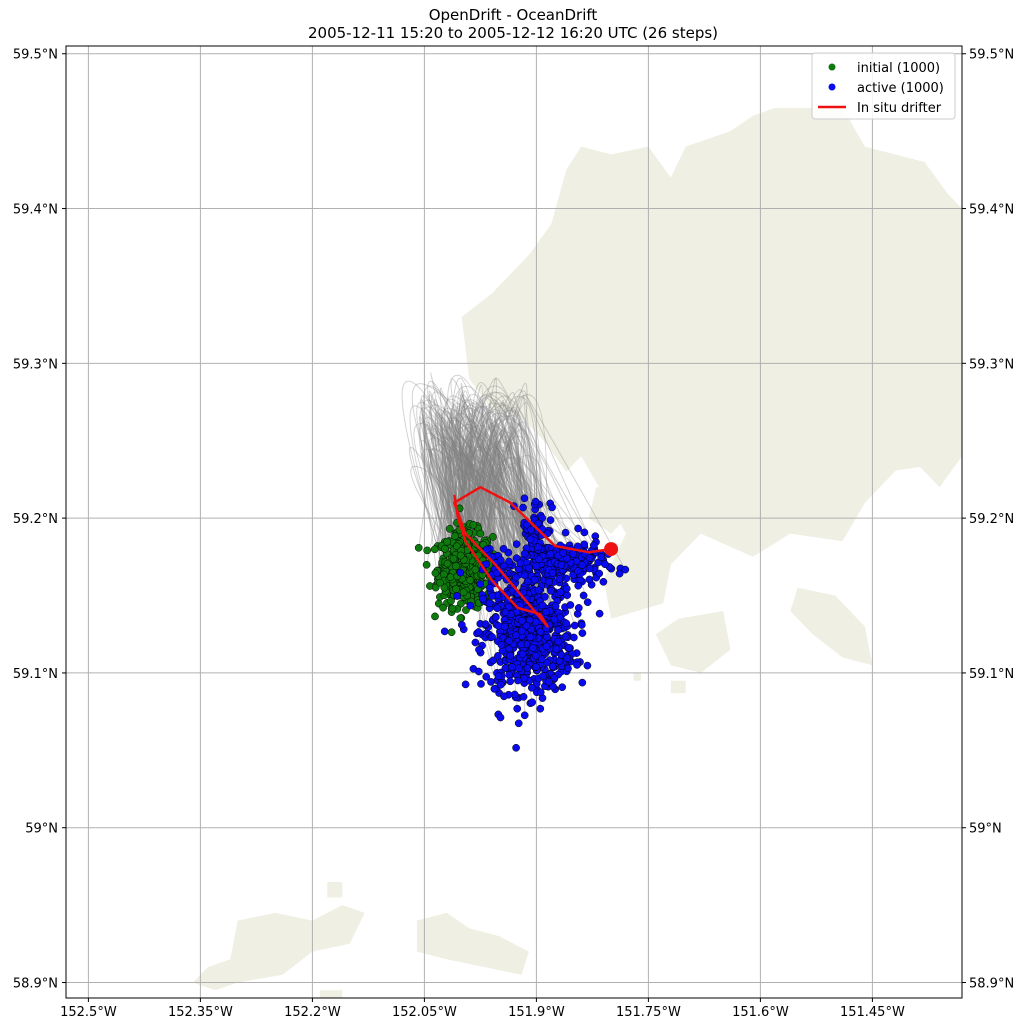 The width and height of the screenshot is (1026, 1029). Describe the element at coordinates (35, 364) in the screenshot. I see `lat-tick-label-left: 59.3°N` at that location.